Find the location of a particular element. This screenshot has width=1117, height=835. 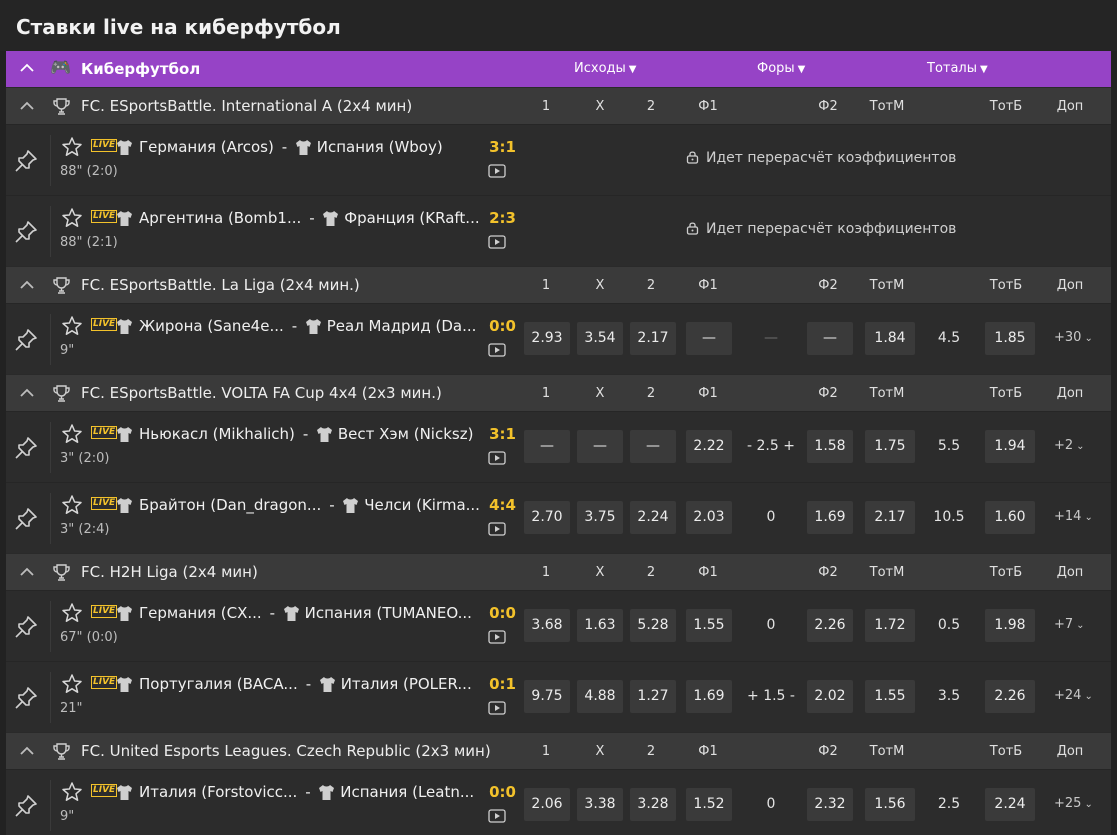

odd-f1: — is located at coordinates (709, 338).